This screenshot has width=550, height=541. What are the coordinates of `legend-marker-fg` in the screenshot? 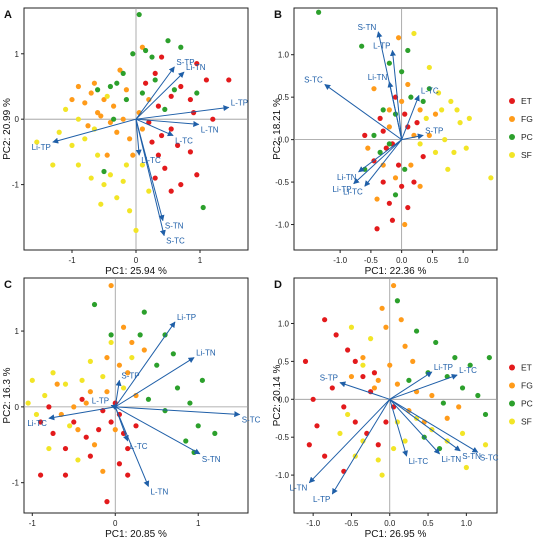 It's located at (512, 119).